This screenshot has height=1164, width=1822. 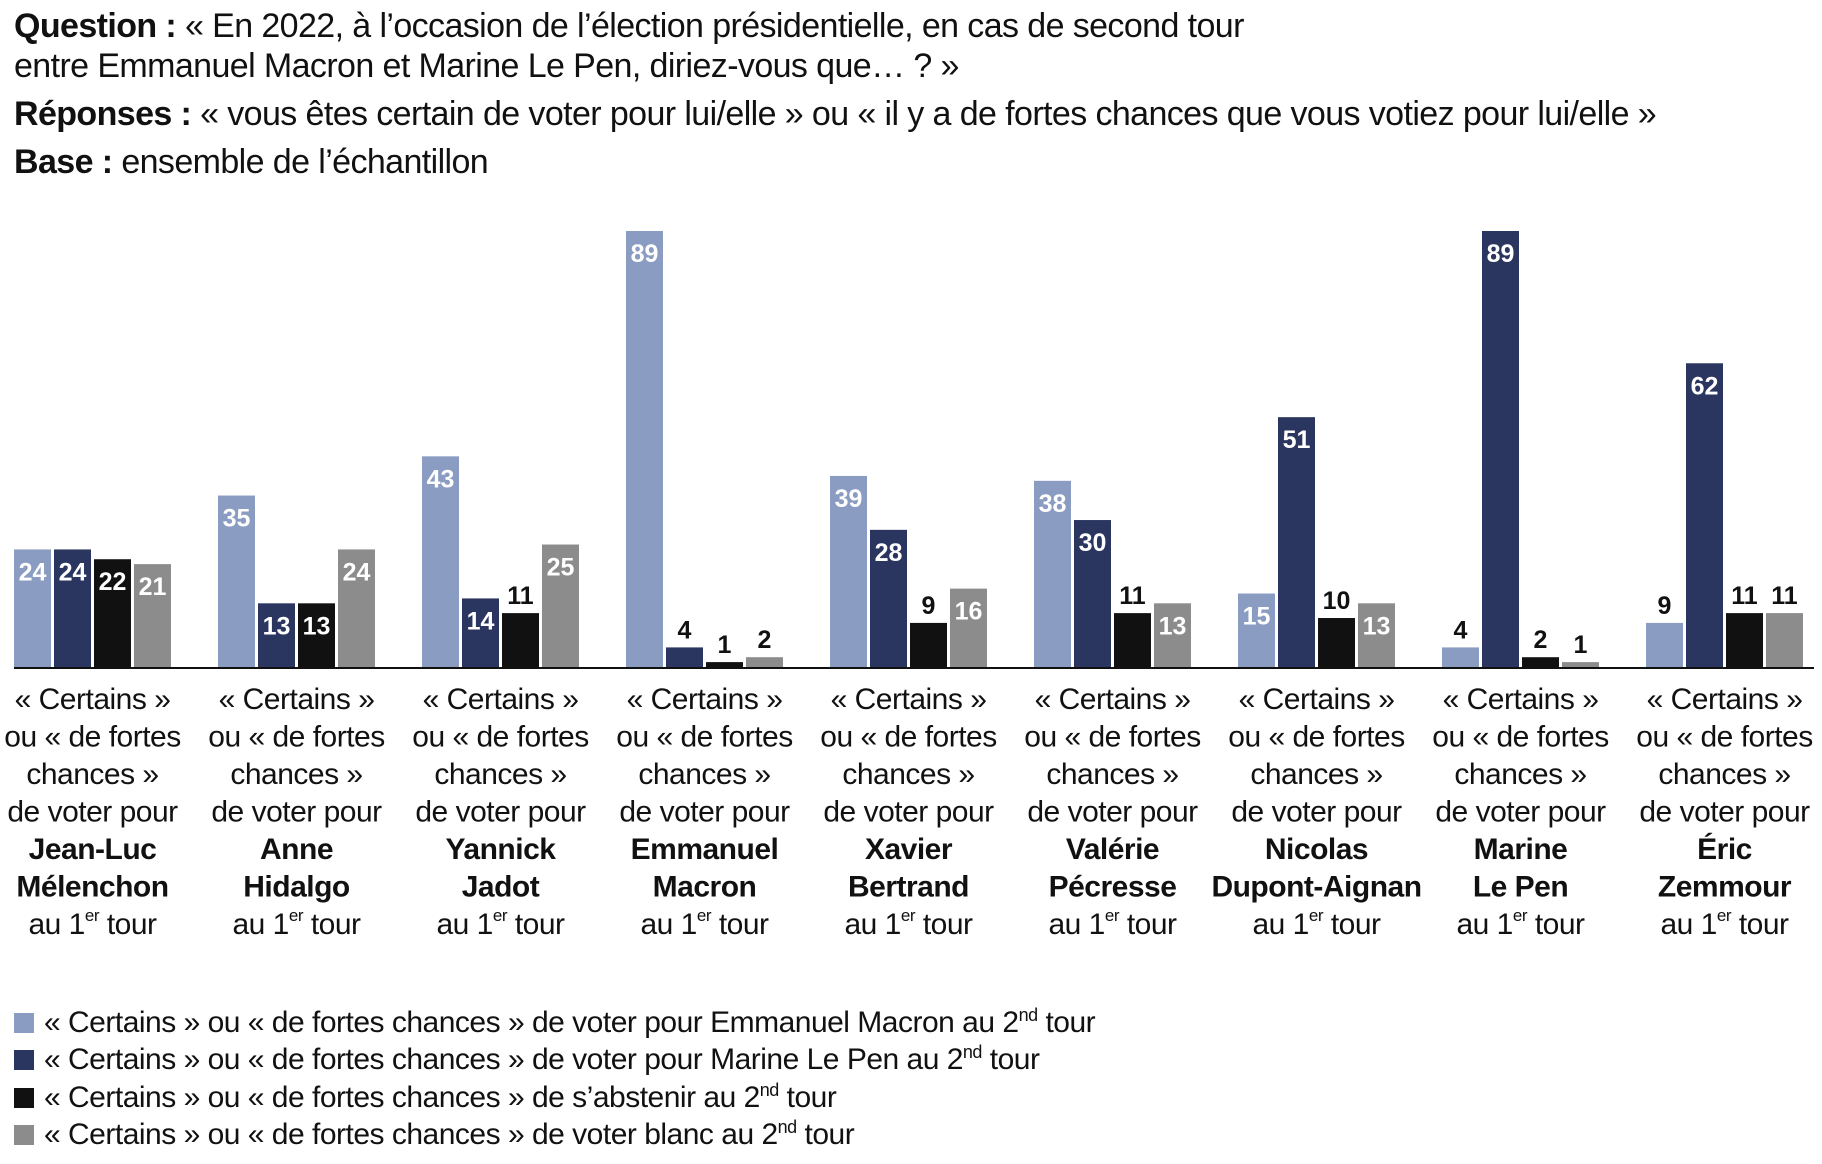 I want to click on category-name: Anne, so click(x=296, y=849).